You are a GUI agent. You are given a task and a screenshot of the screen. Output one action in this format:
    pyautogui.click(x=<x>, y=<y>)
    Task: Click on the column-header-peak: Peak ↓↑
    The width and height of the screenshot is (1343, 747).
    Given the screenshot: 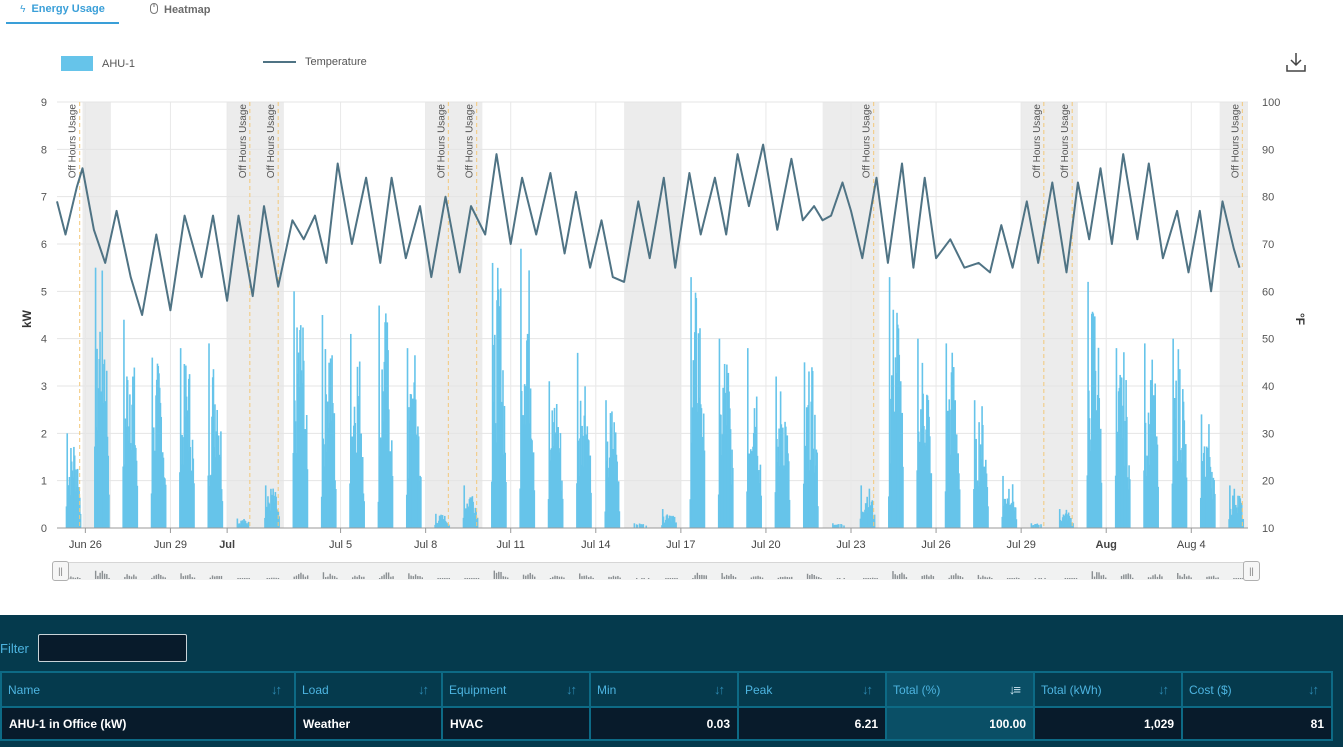 What is the action you would take?
    pyautogui.click(x=812, y=689)
    